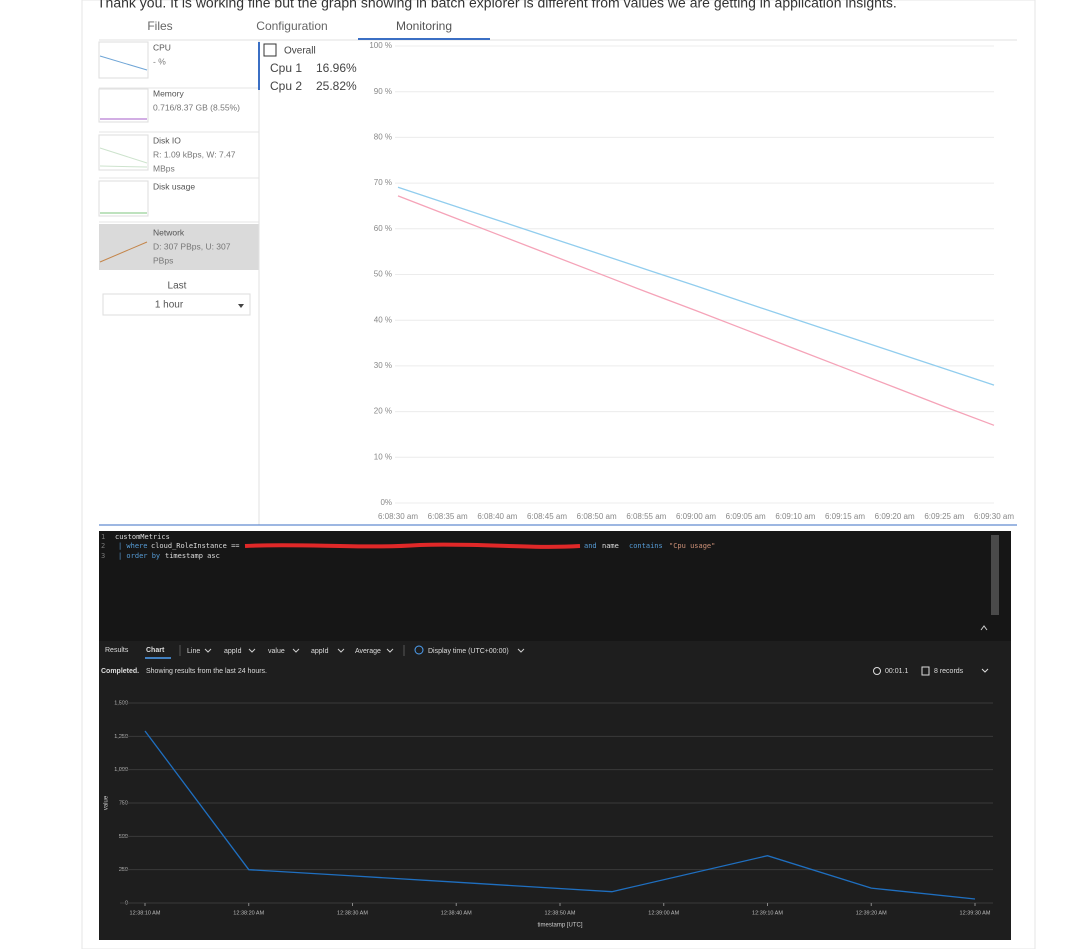 The width and height of the screenshot is (1073, 949). Describe the element at coordinates (169, 305) in the screenshot. I see `range-value: 1 hour` at that location.